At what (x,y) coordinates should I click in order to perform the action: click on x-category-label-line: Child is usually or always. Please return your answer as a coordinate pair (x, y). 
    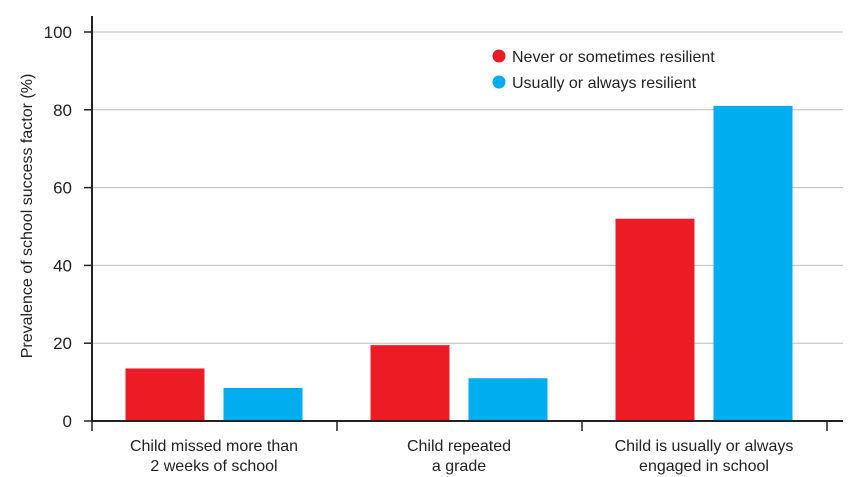
    Looking at the image, I should click on (704, 446).